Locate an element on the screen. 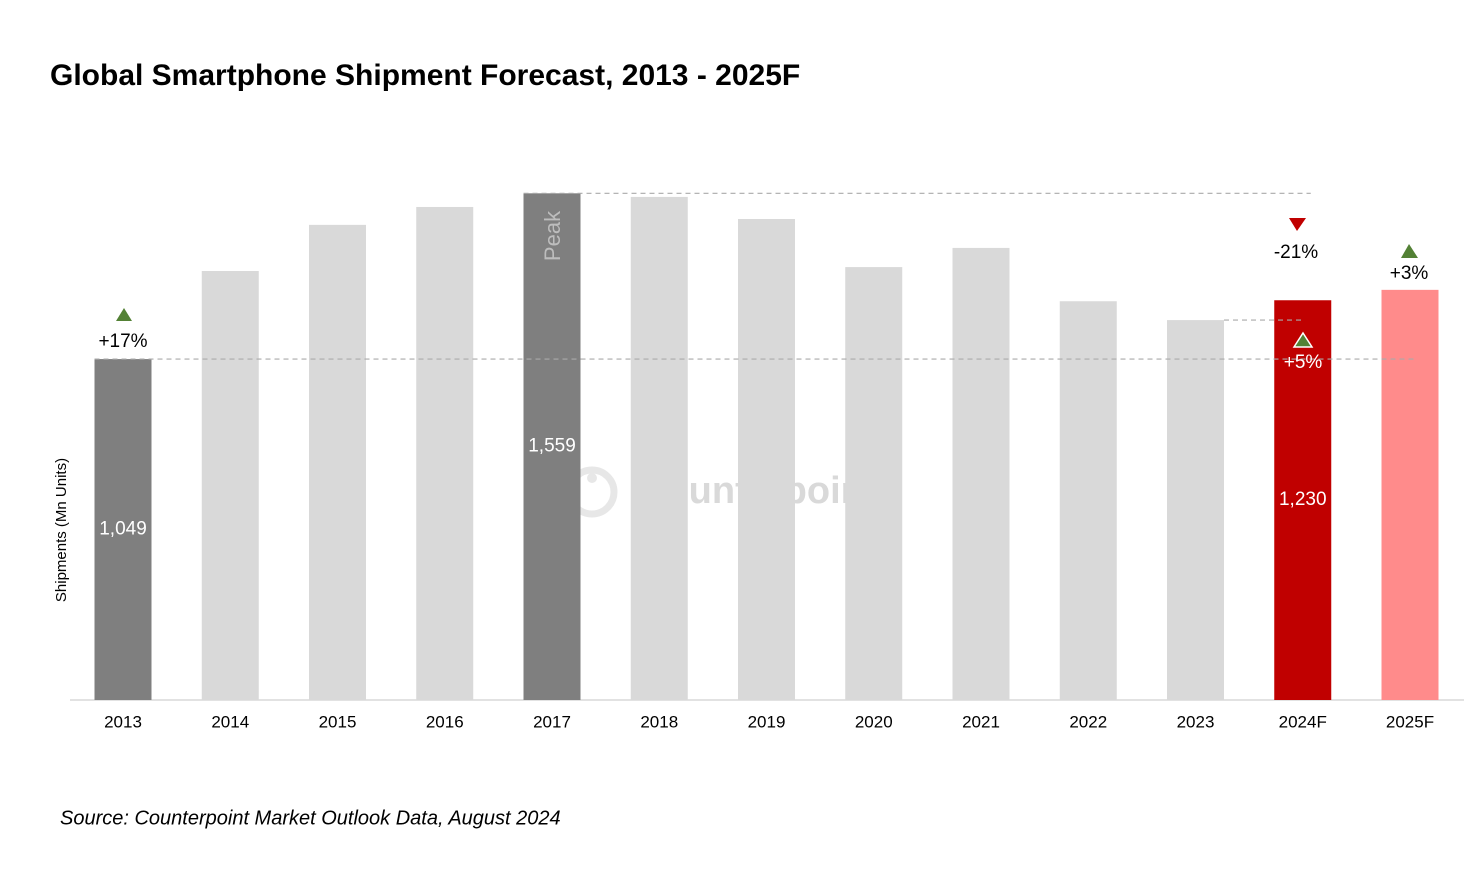  x-tick-label: 2024F is located at coordinates (1303, 721).